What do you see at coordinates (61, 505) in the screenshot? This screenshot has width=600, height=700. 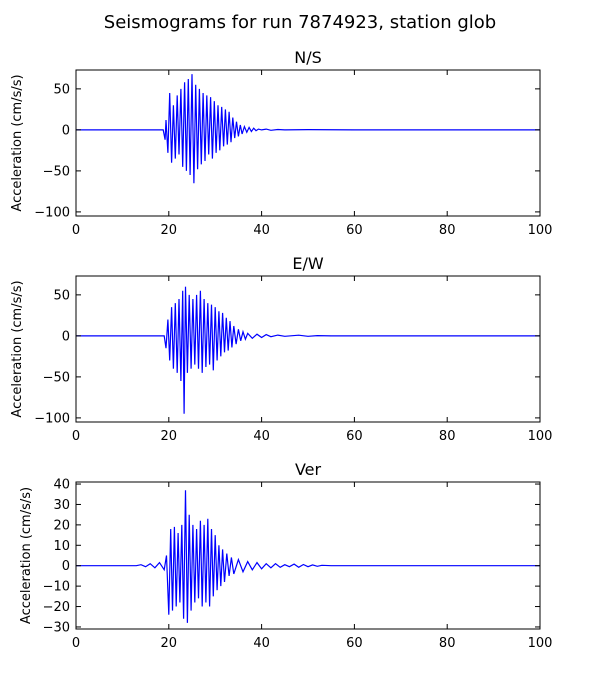 I see `y-tick-label: 30` at bounding box center [61, 505].